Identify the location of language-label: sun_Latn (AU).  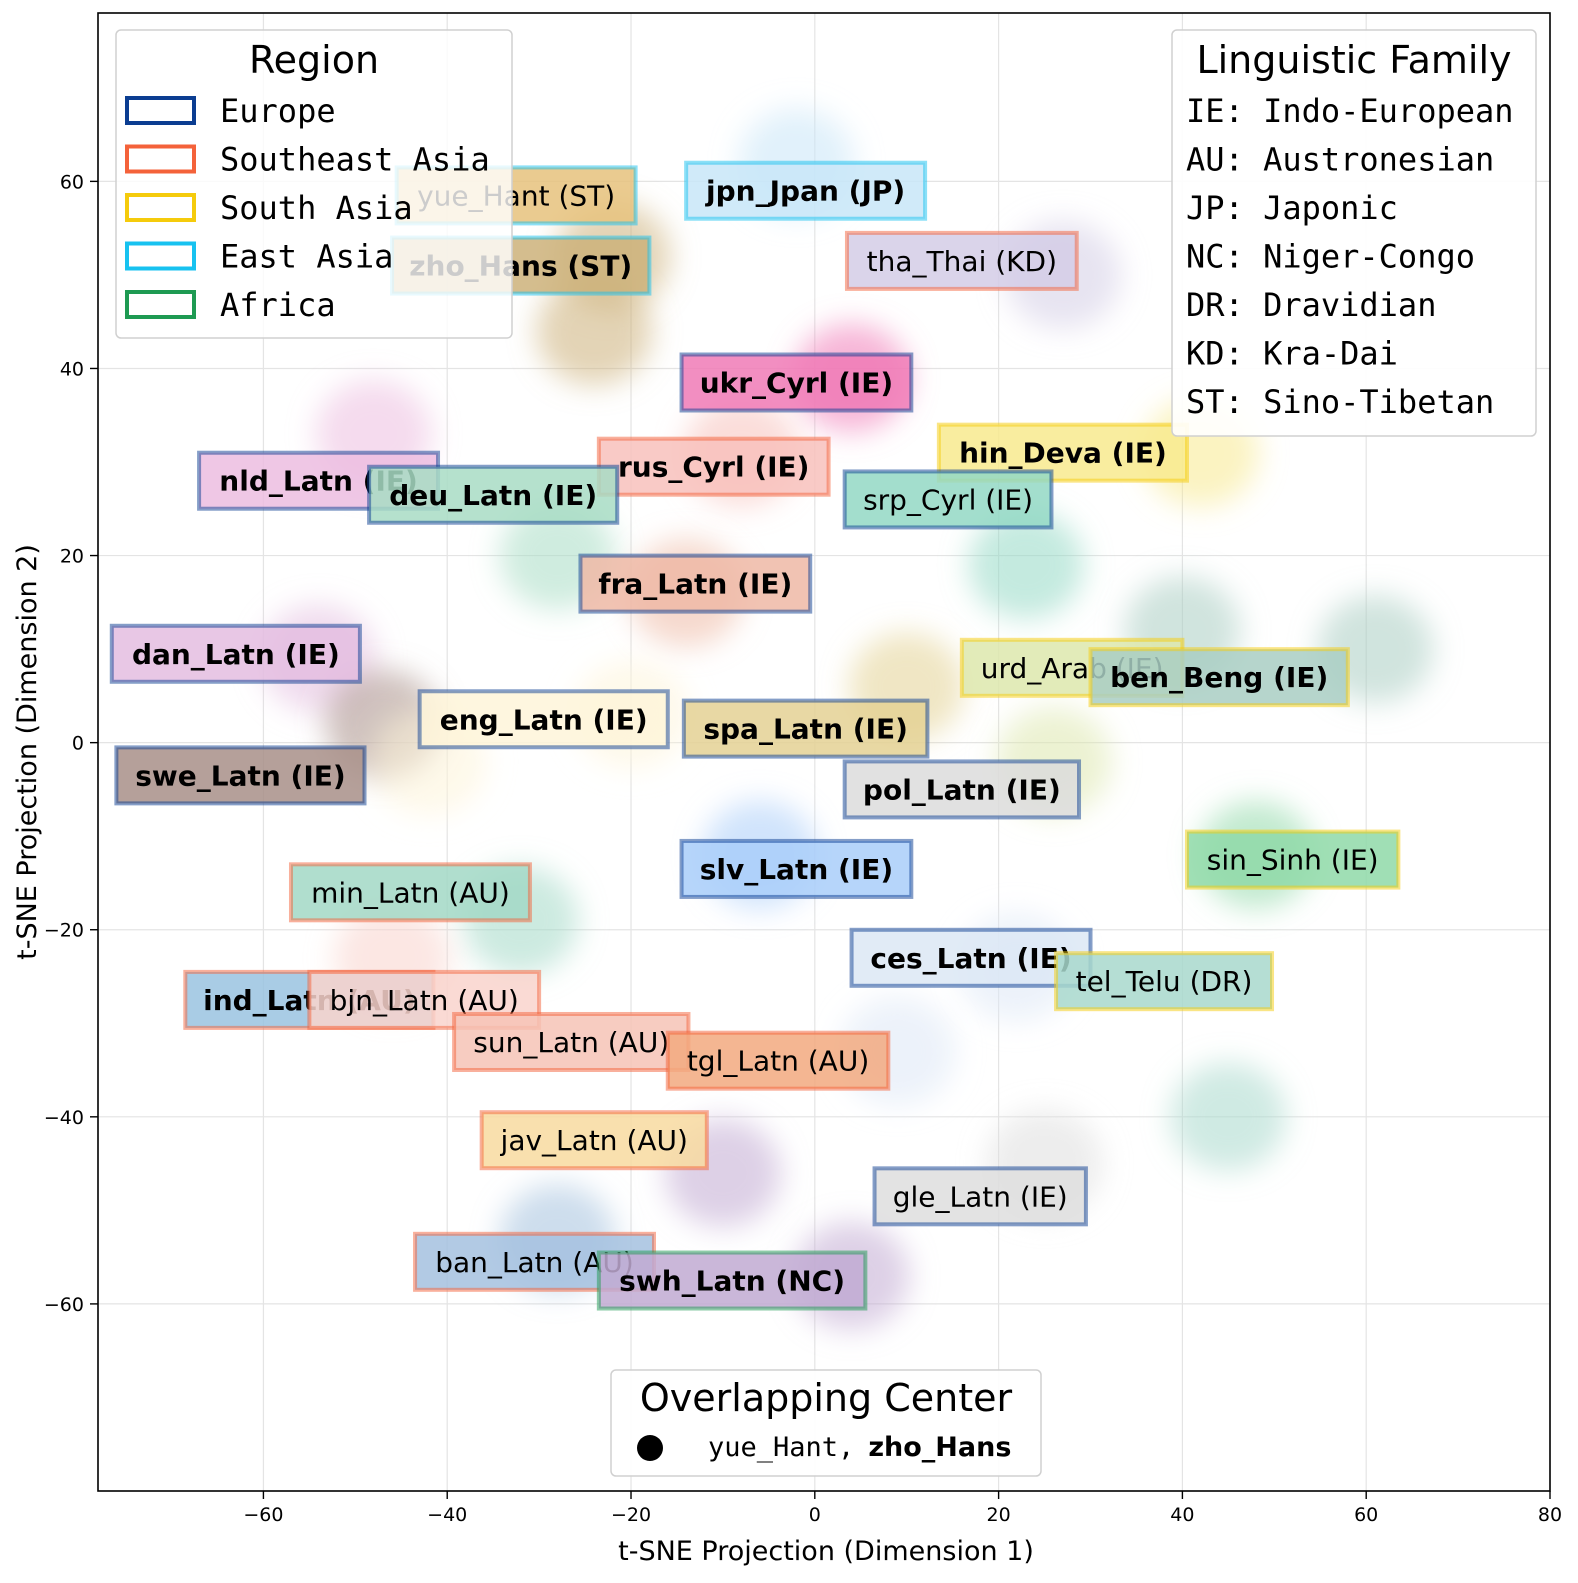
(571, 1041).